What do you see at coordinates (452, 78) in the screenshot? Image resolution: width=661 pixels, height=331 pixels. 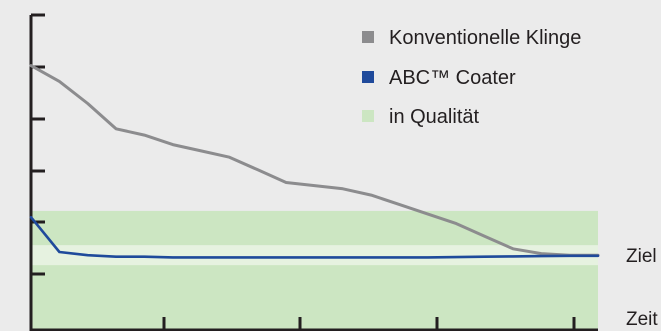 I see `legend-label-abc-coater: ABC™ Coater` at bounding box center [452, 78].